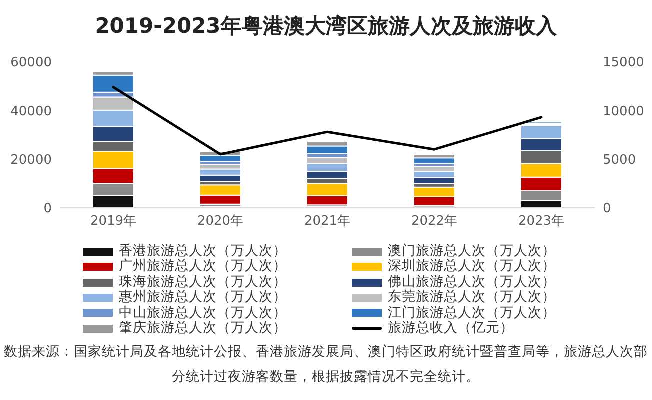 This screenshot has height=400, width=652. What do you see at coordinates (451, 328) in the screenshot?
I see `legend-label: 旅游总收入（亿元）` at bounding box center [451, 328].